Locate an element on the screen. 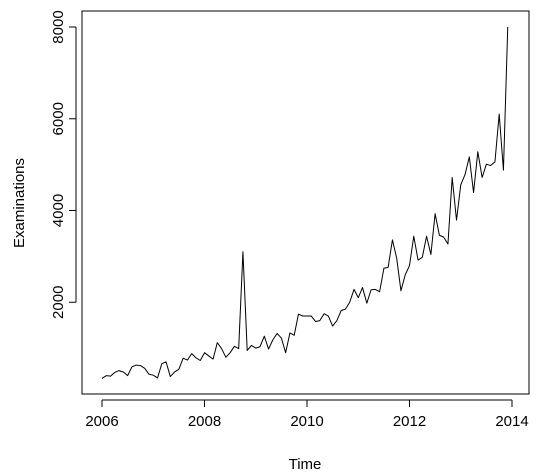  x-axis-label: Time is located at coordinates (305, 464).